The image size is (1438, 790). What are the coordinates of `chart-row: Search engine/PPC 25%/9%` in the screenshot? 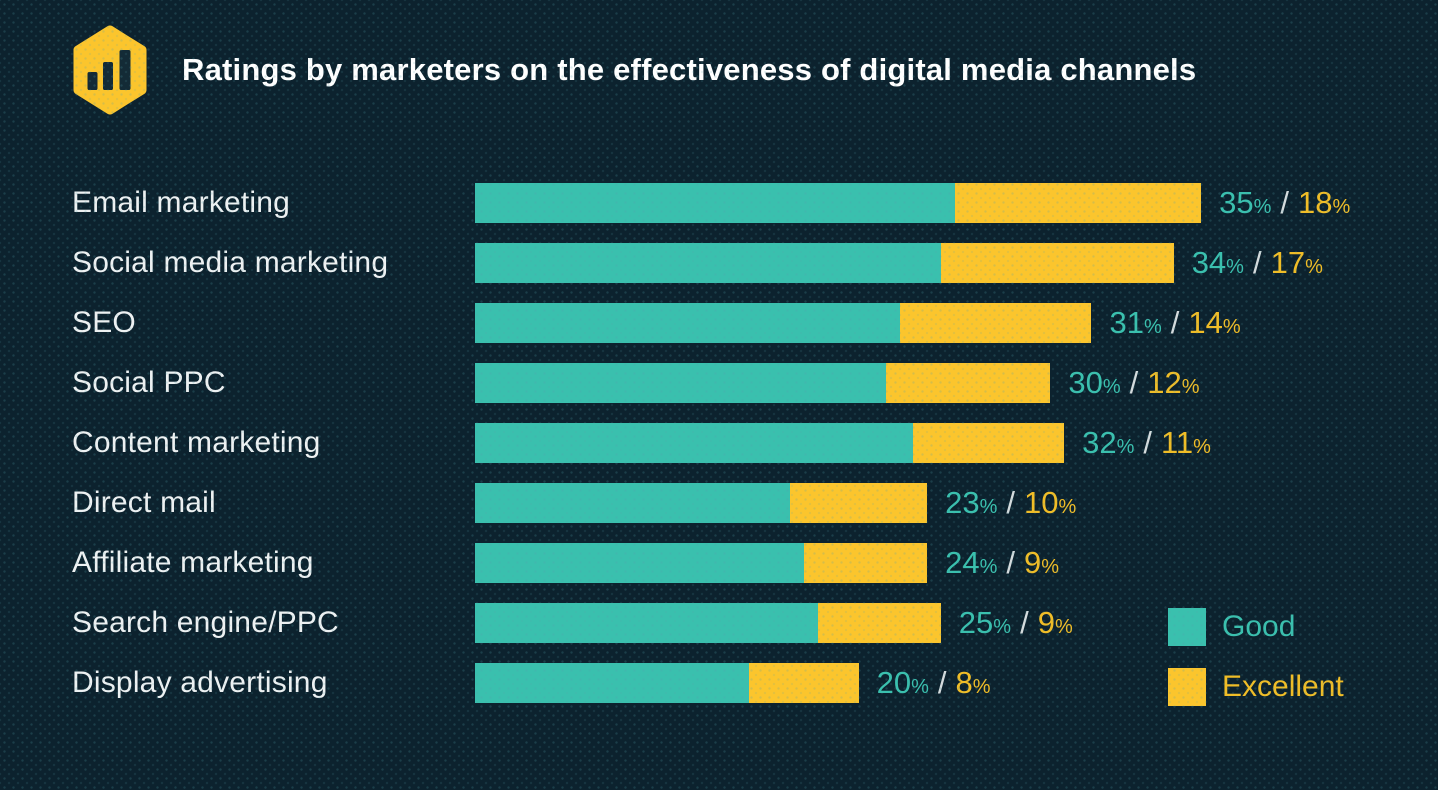 It's located at (719, 623).